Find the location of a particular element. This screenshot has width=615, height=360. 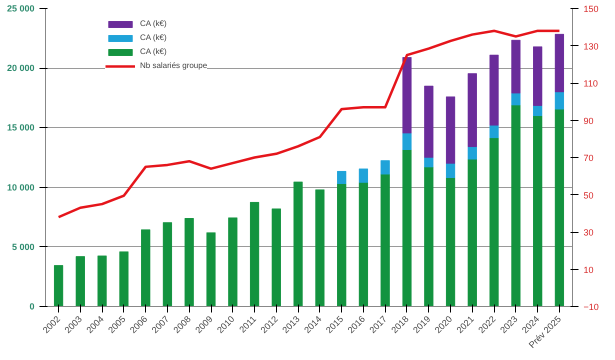

y-tick-label: 25 000 is located at coordinates (20, 9).